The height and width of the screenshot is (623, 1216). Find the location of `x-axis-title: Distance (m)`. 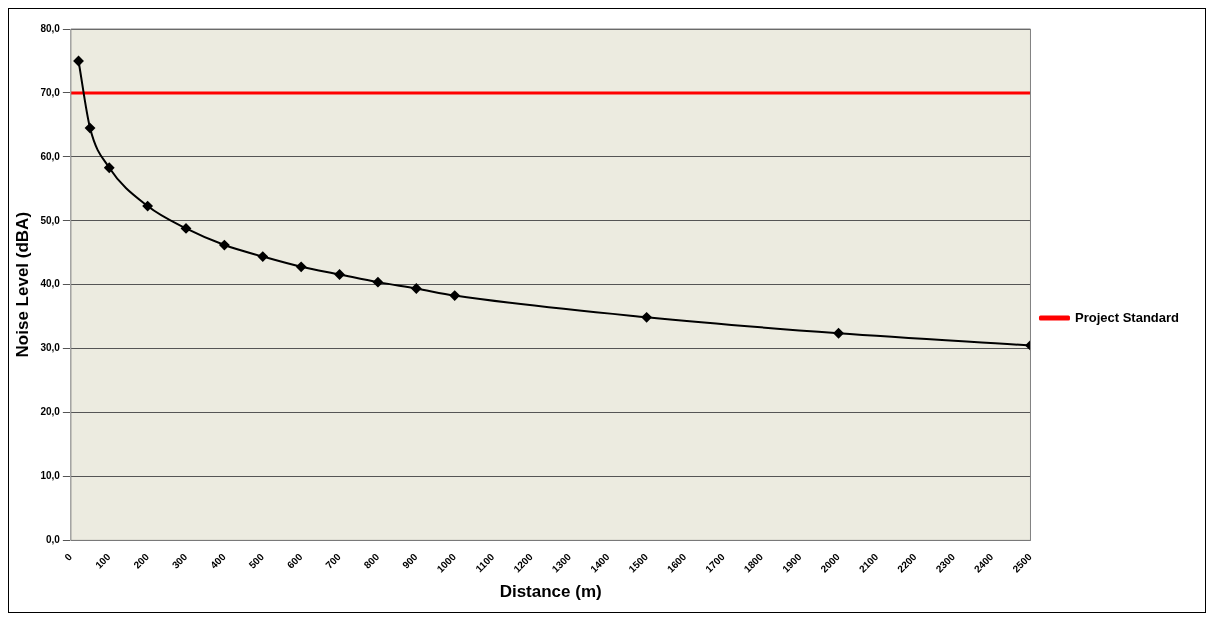

x-axis-title: Distance (m) is located at coordinates (550, 592).